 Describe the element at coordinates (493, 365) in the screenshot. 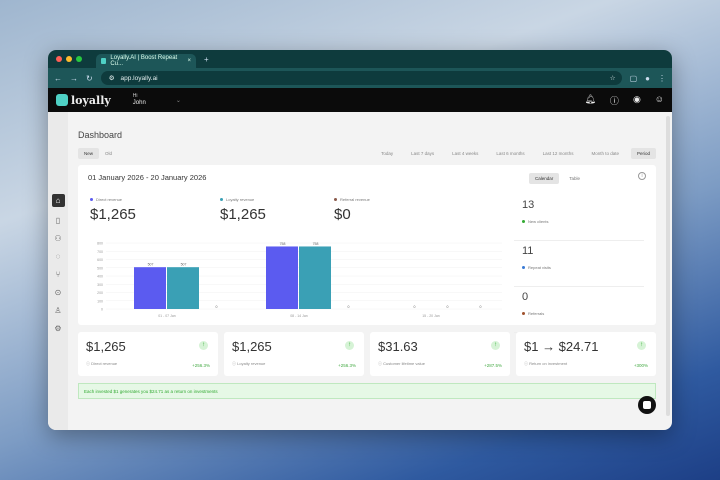

I see `kpi-change: +287.5%` at that location.